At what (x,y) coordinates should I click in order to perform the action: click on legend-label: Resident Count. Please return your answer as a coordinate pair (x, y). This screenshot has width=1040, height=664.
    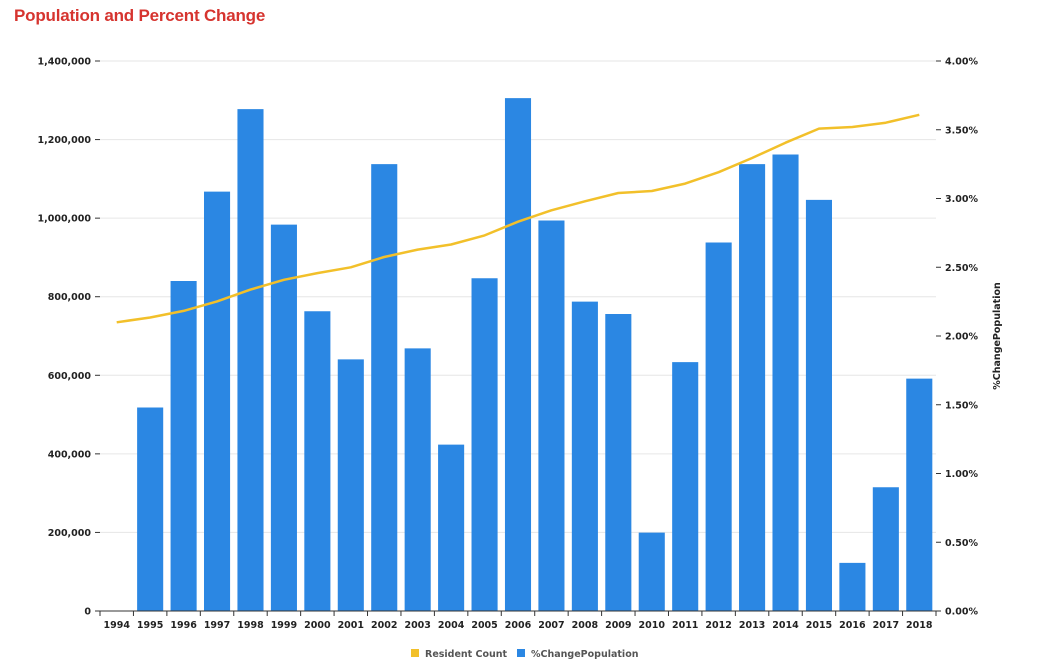
    Looking at the image, I should click on (466, 654).